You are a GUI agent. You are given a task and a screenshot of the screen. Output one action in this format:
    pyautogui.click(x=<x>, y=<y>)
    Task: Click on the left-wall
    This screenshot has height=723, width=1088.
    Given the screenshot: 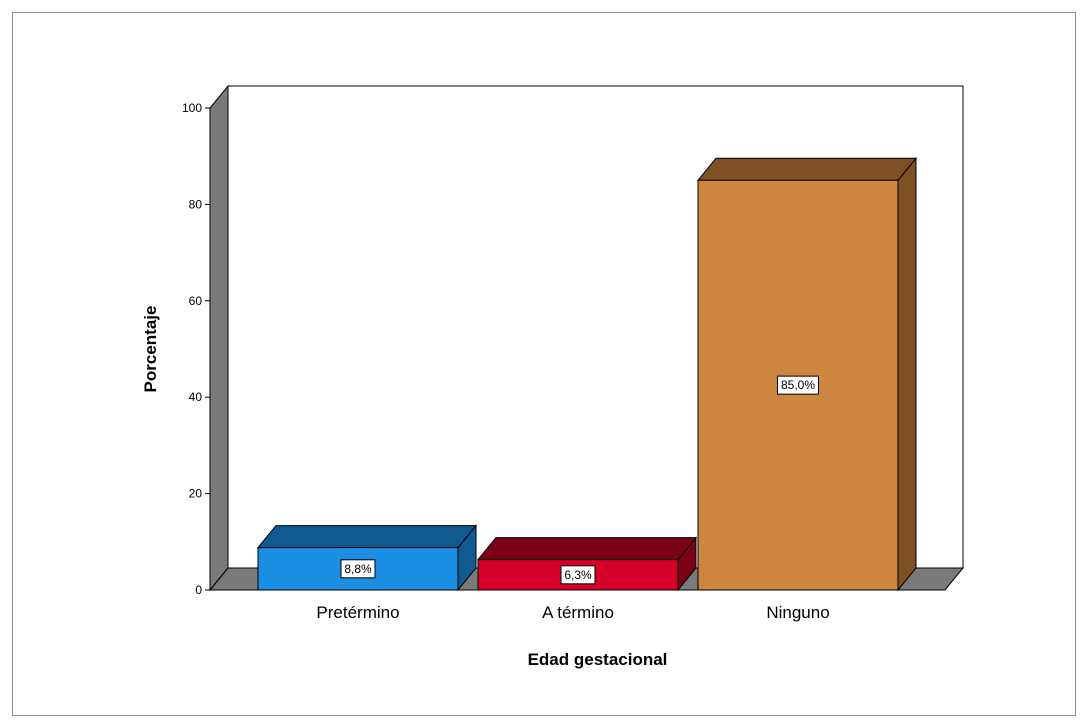 What is the action you would take?
    pyautogui.click(x=219, y=338)
    